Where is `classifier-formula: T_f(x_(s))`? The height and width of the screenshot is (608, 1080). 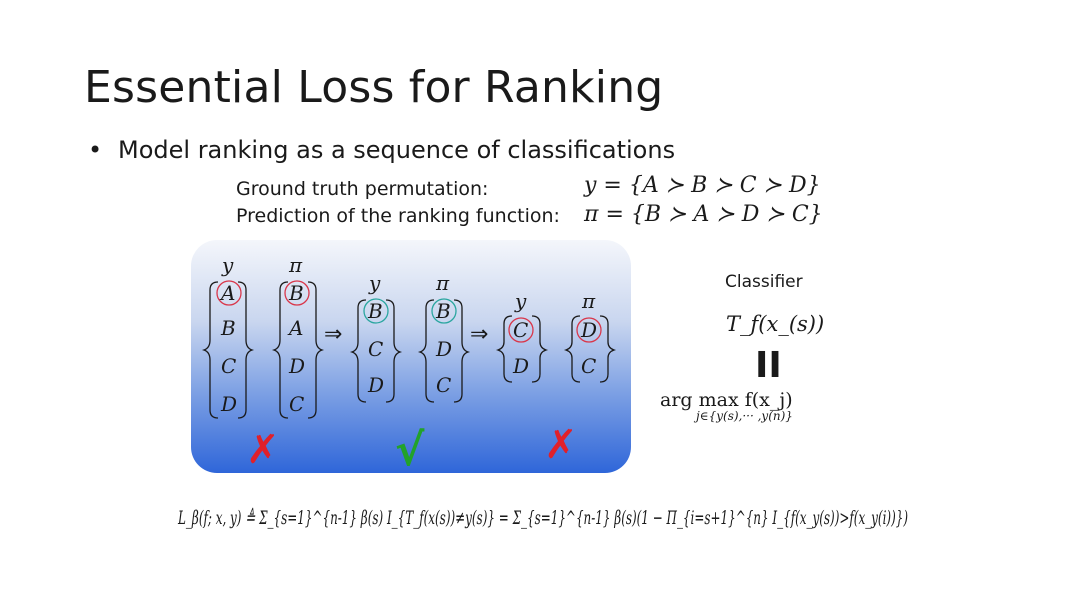 classifier-formula: T_f(x_(s)) is located at coordinates (775, 324).